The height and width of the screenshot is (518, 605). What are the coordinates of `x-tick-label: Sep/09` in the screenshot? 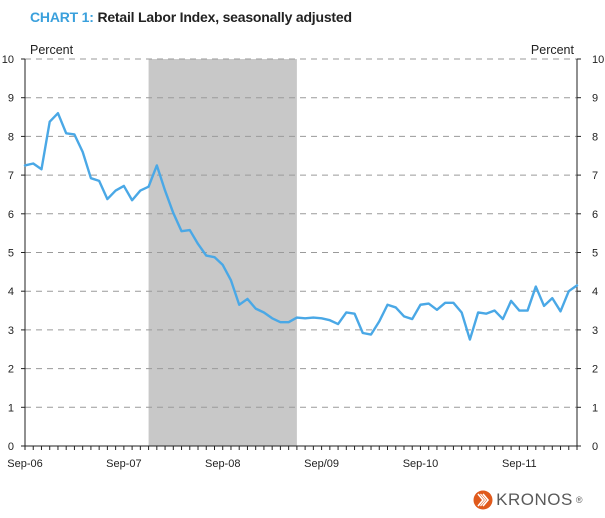 It's located at (321, 464).